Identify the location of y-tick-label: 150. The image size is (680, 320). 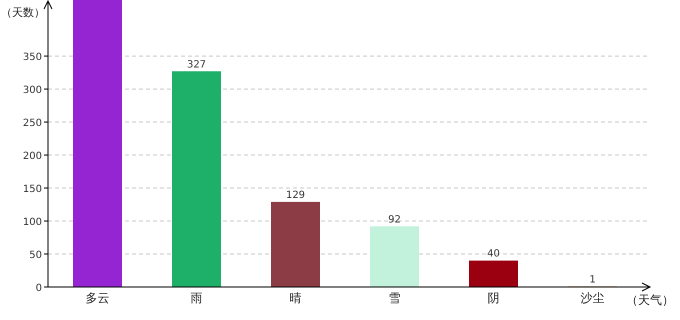
(32, 190).